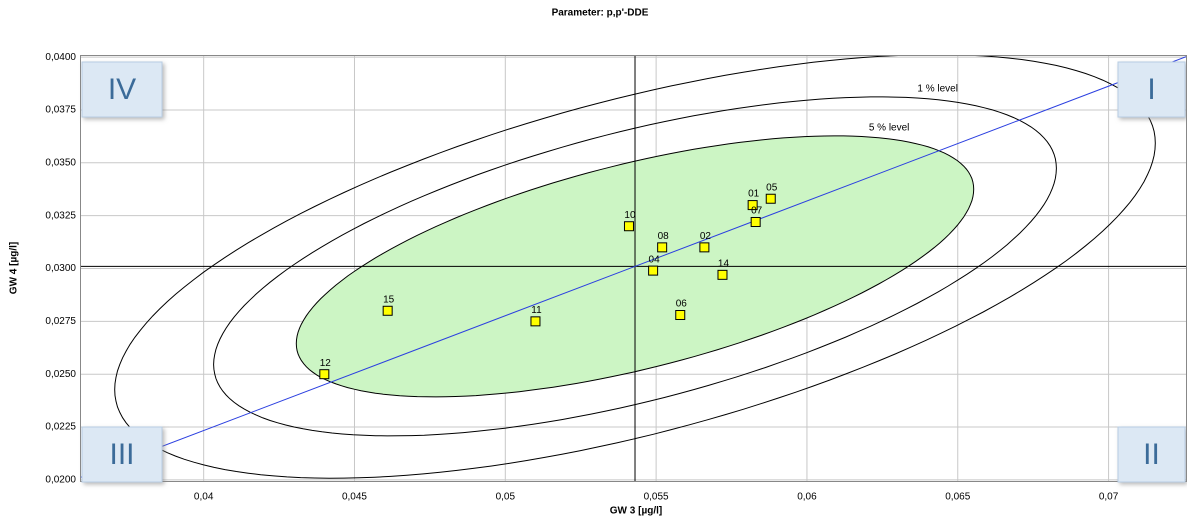 This screenshot has width=1187, height=518. What do you see at coordinates (354, 497) in the screenshot?
I see `x-tick-label: 0,045` at bounding box center [354, 497].